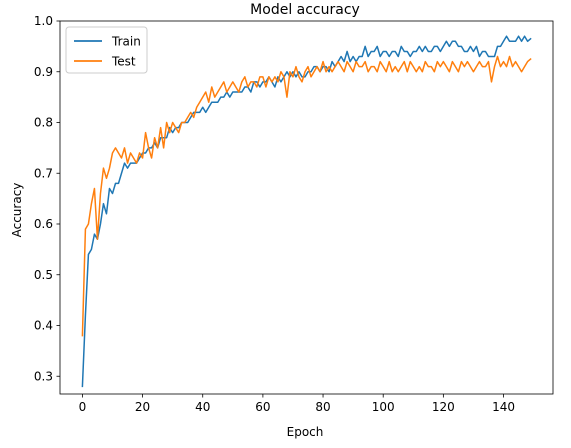  What do you see at coordinates (262, 407) in the screenshot?
I see `x-tick-label: 60` at bounding box center [262, 407].